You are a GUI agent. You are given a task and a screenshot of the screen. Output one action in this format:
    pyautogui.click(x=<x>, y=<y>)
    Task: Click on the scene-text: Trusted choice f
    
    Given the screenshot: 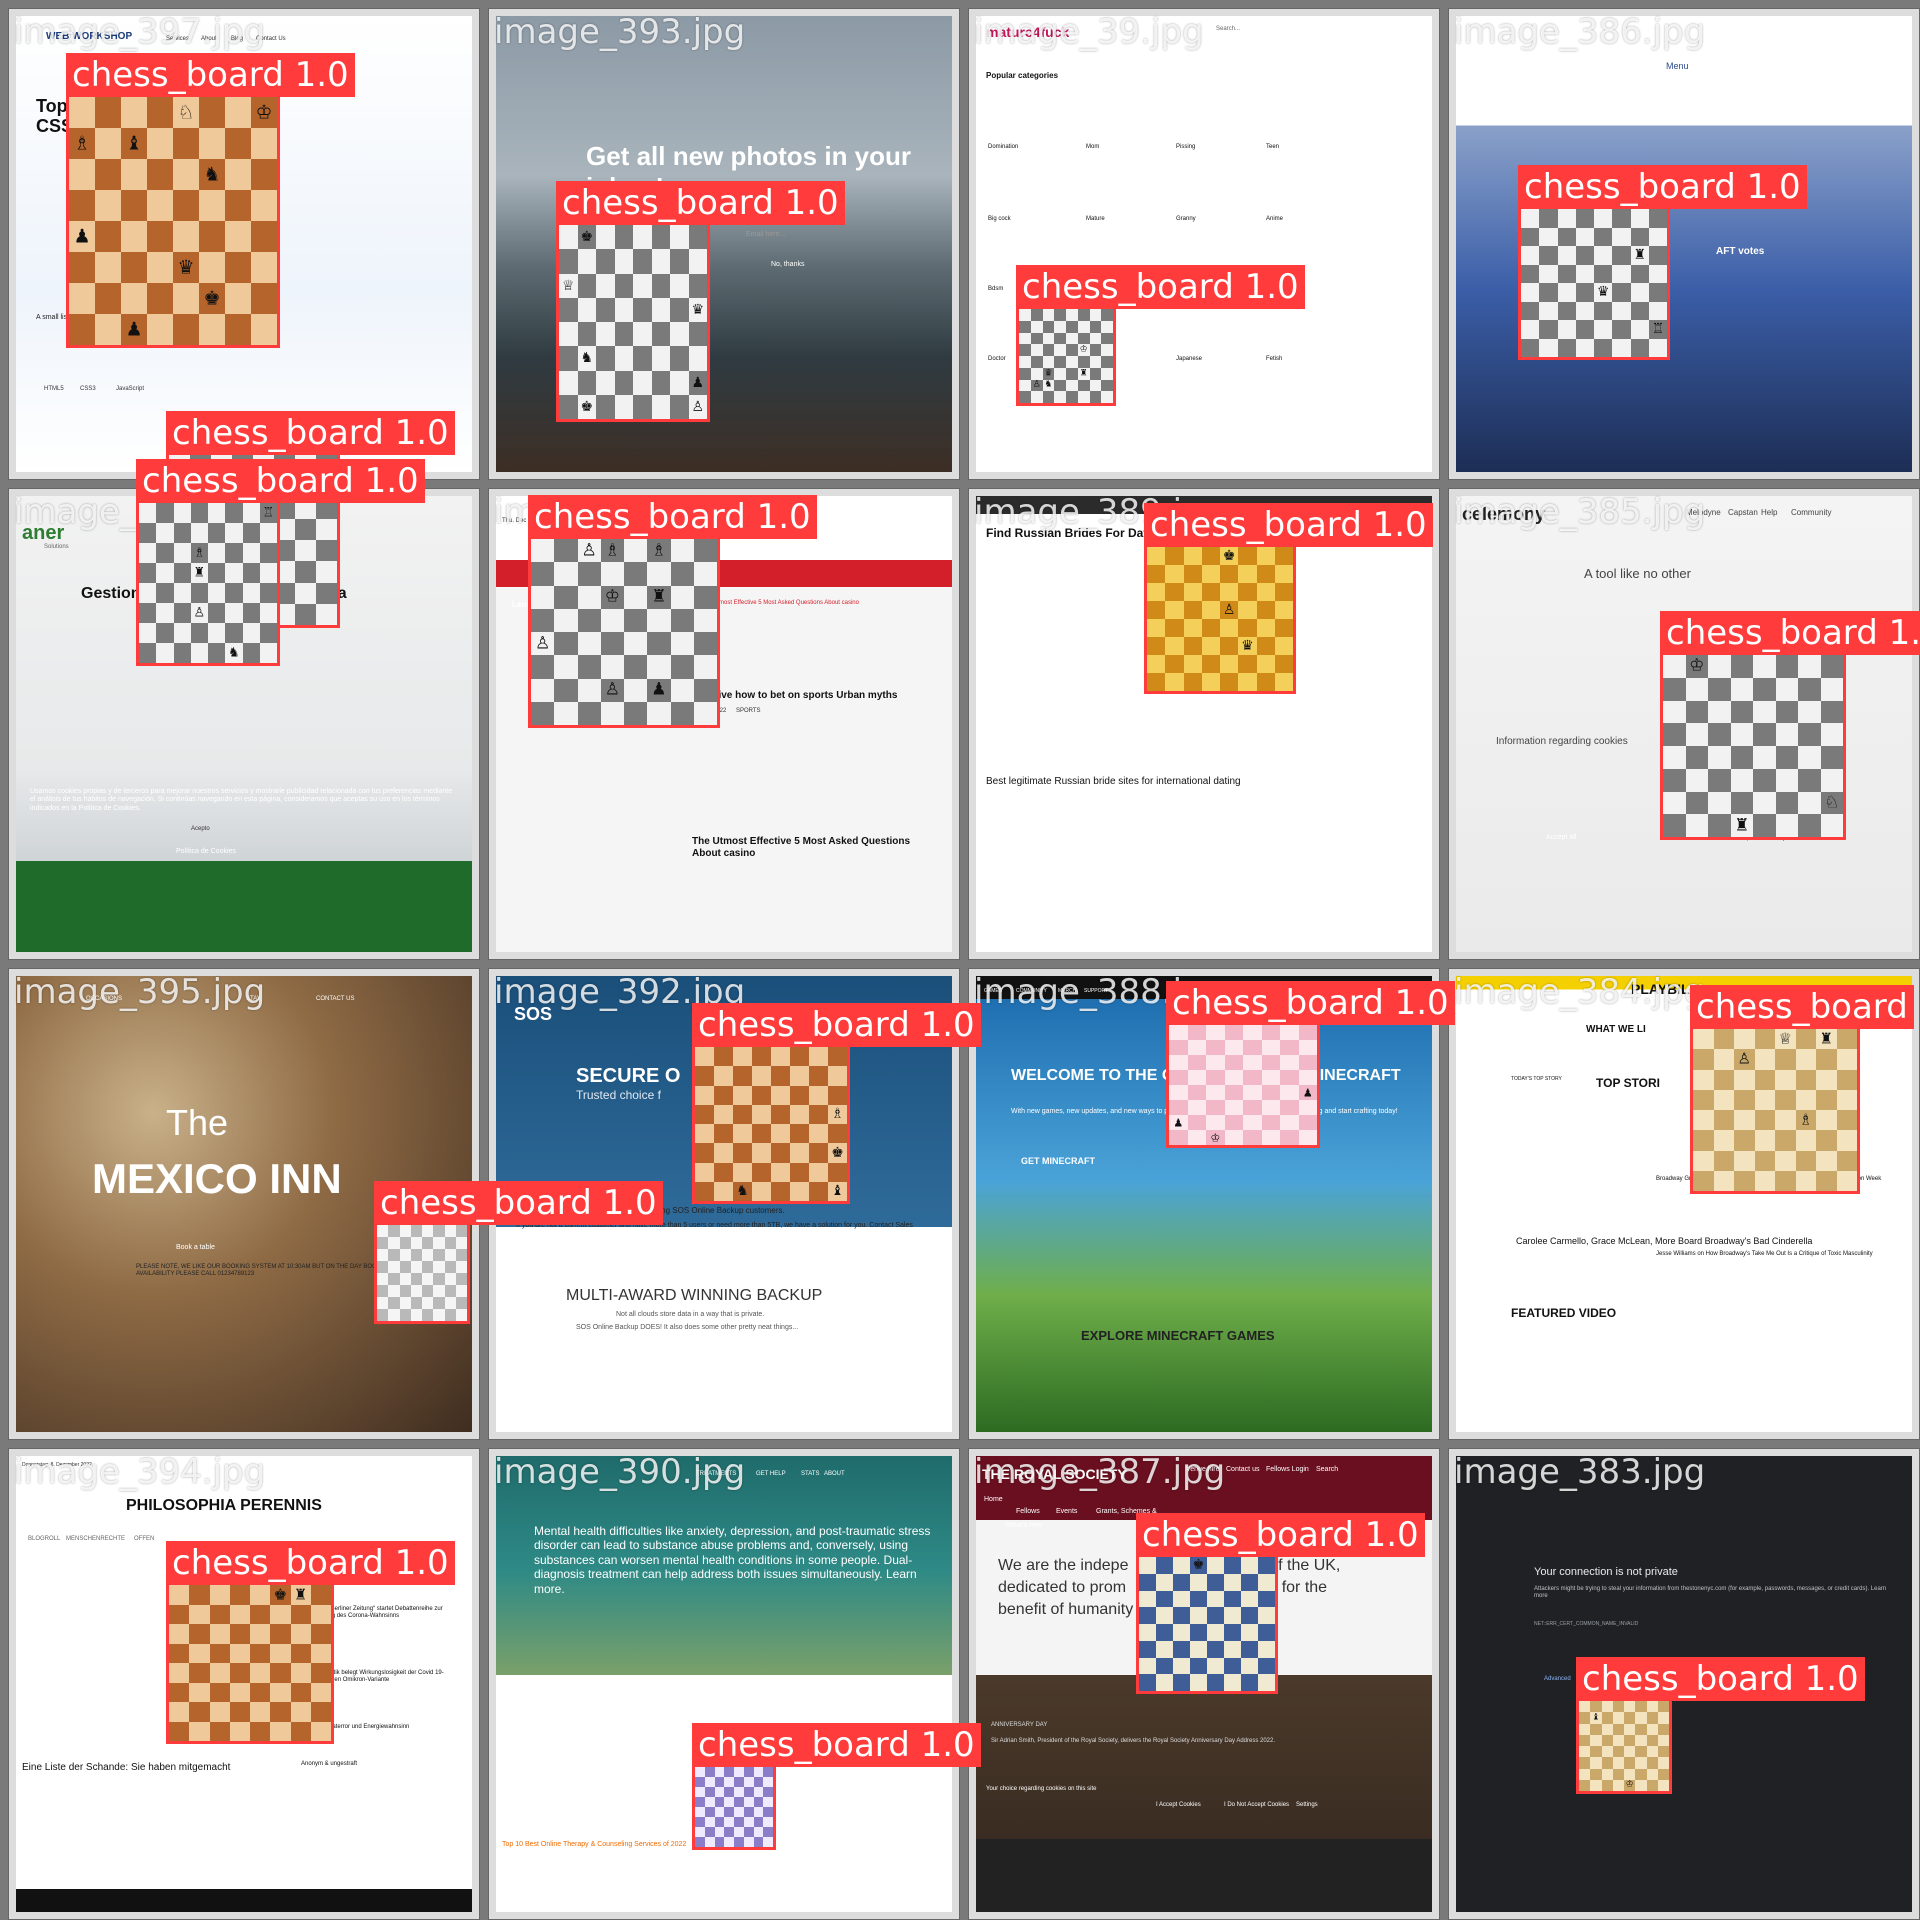 What is the action you would take?
    pyautogui.click(x=618, y=1095)
    